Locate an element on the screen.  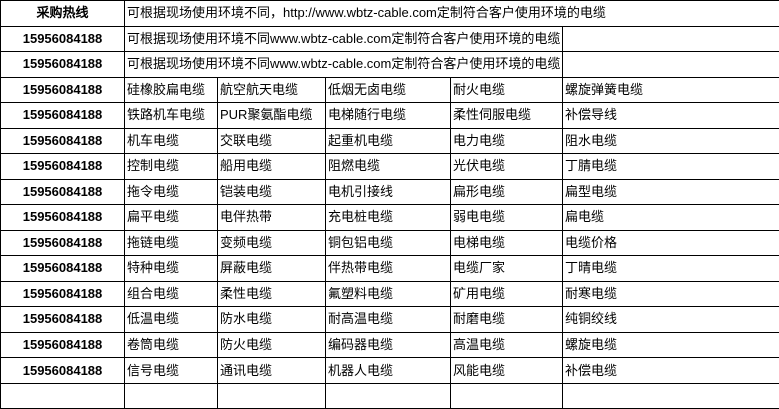
product-link: 防水电缆 is located at coordinates (271, 319).